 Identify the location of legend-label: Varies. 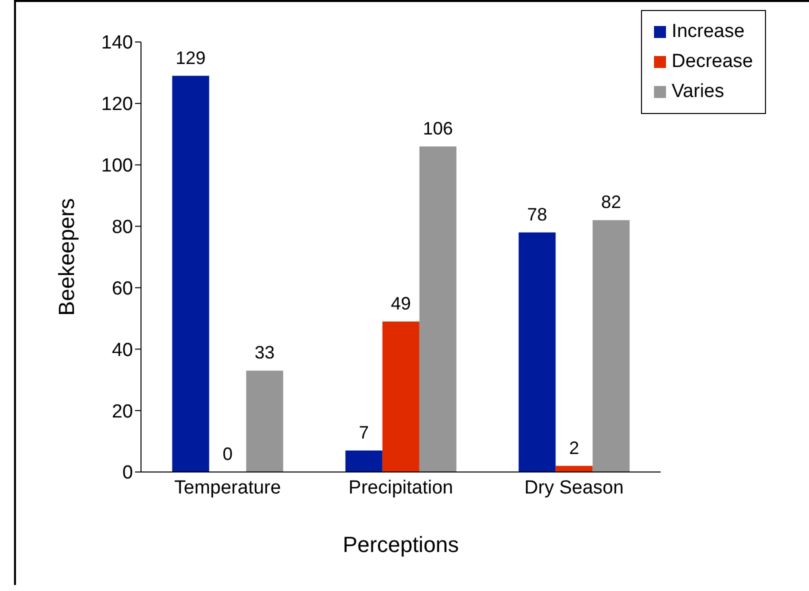
(698, 92).